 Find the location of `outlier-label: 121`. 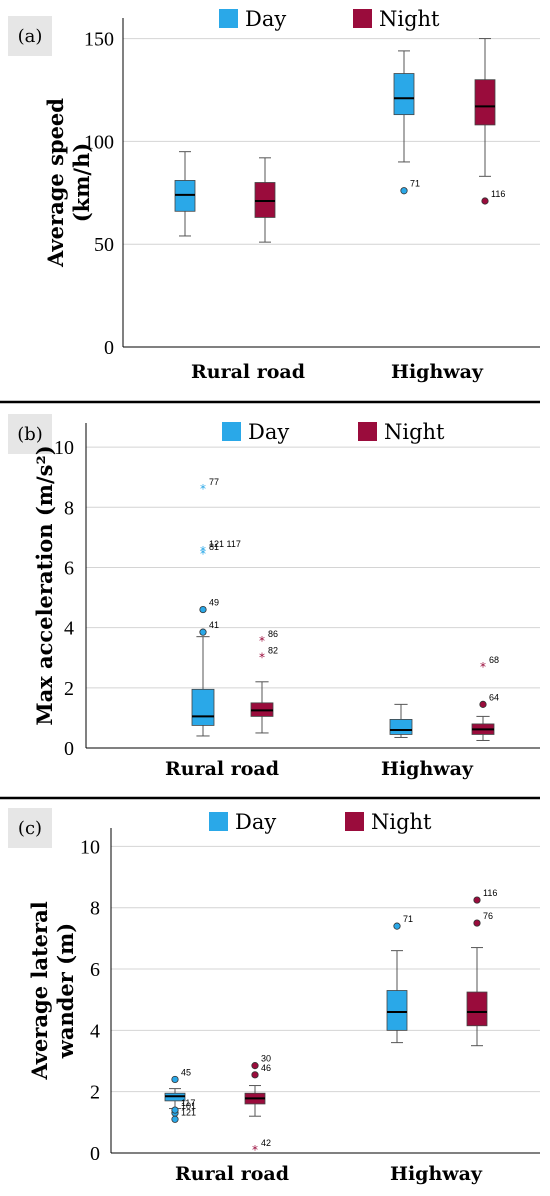

outlier-label: 121 is located at coordinates (188, 1112).